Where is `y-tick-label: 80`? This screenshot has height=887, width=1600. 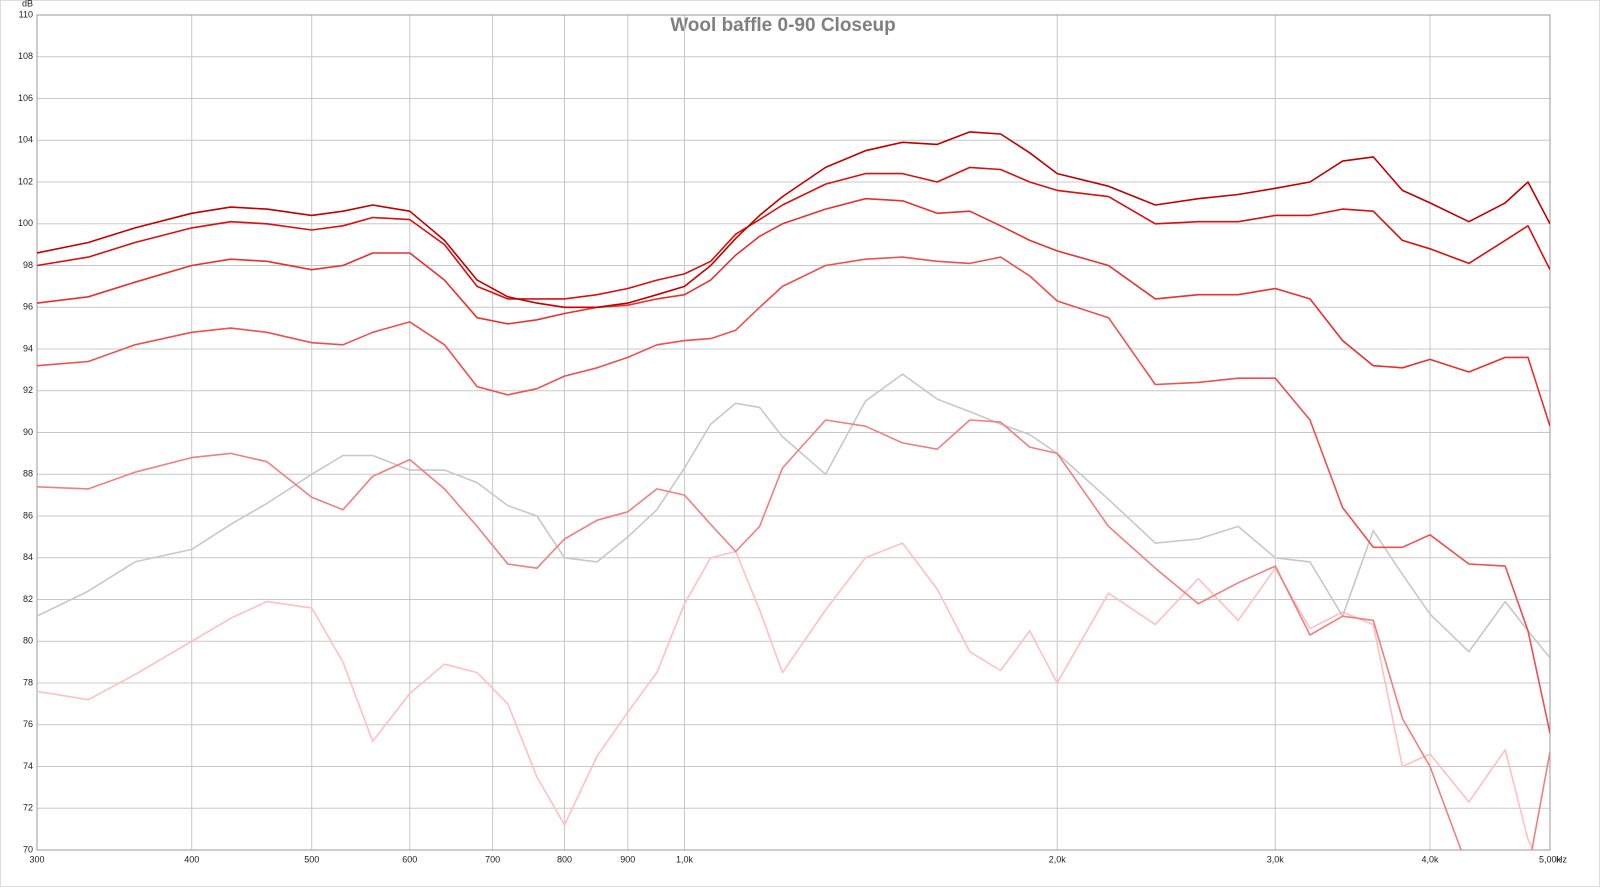 y-tick-label: 80 is located at coordinates (28, 641).